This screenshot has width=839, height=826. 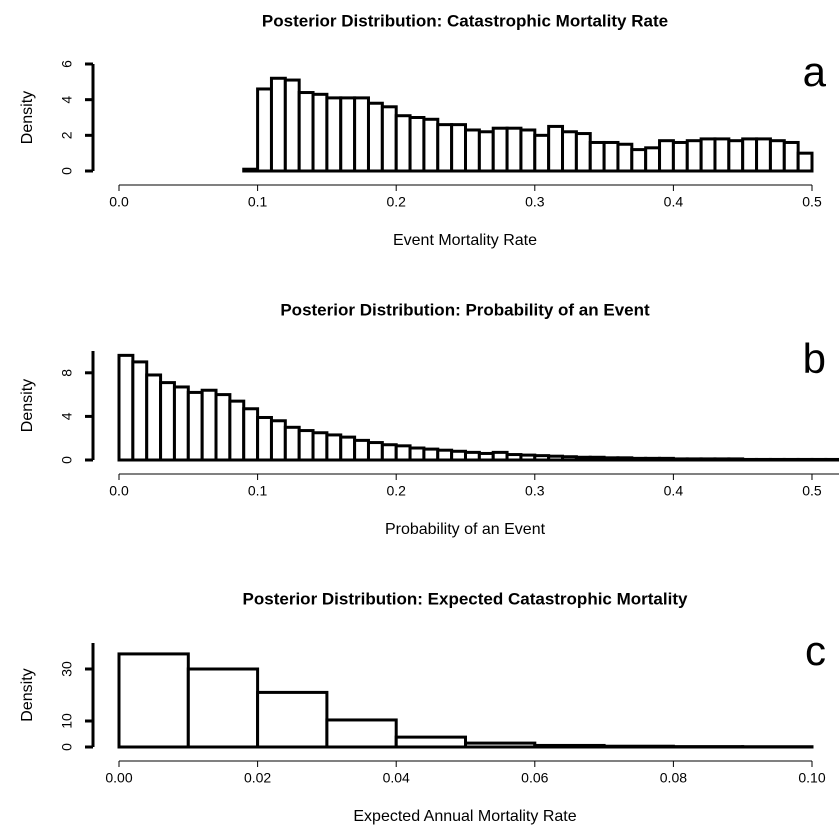 What do you see at coordinates (119, 491) in the screenshot?
I see `x-tick-label: 0.0` at bounding box center [119, 491].